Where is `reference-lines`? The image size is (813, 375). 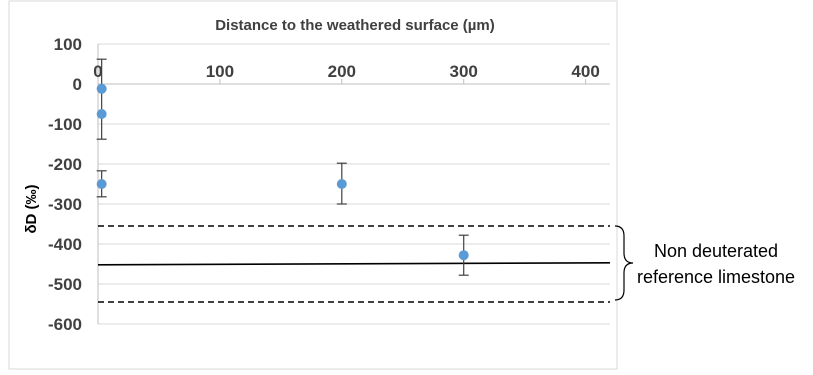 reference-lines is located at coordinates (354, 264).